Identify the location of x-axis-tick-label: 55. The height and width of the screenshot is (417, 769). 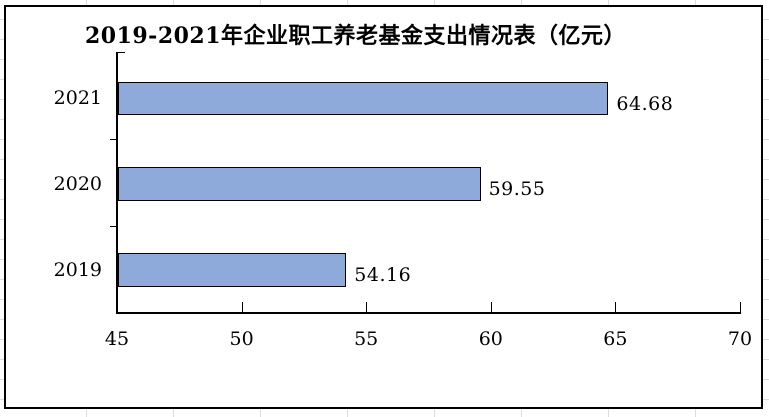
(366, 339).